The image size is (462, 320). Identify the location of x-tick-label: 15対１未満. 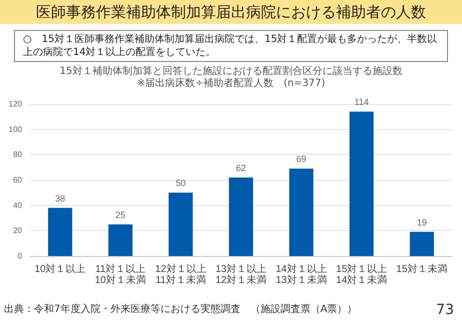
(422, 269).